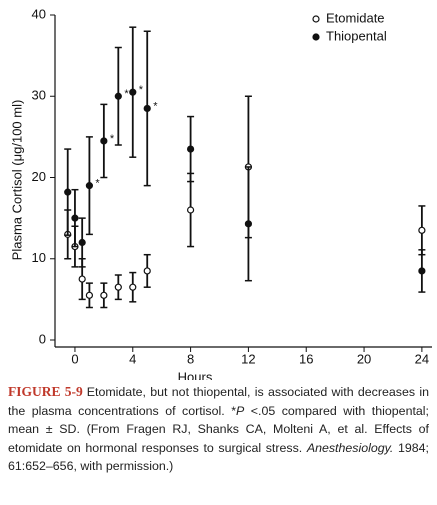  I want to click on caption-text: 1984; 61:652–656, with permission.), so click(218, 457).